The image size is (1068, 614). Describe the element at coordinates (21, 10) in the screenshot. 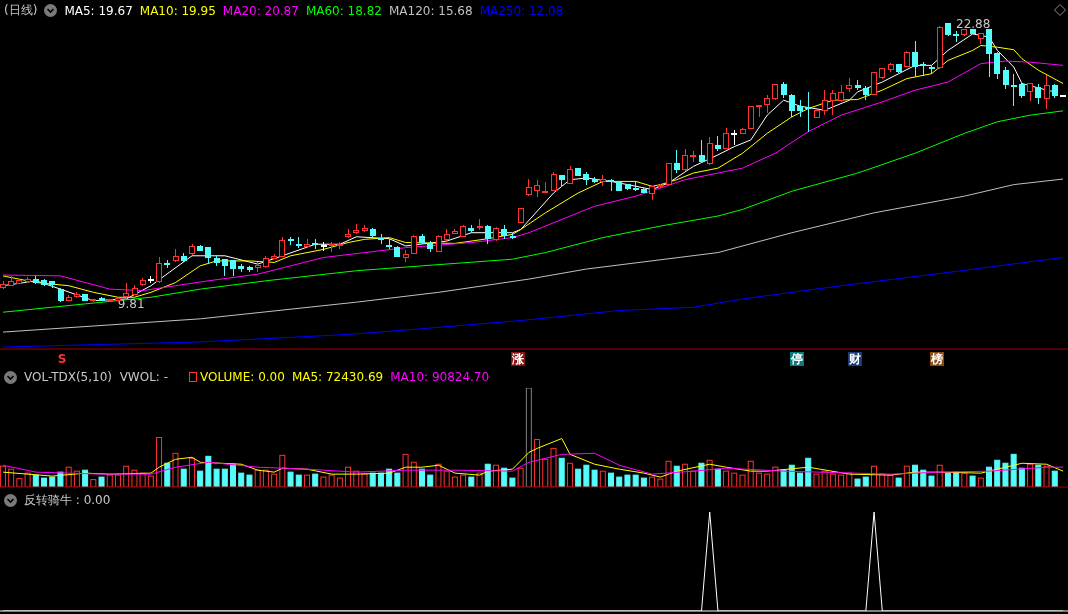

I see `chart-title: (日线)` at that location.